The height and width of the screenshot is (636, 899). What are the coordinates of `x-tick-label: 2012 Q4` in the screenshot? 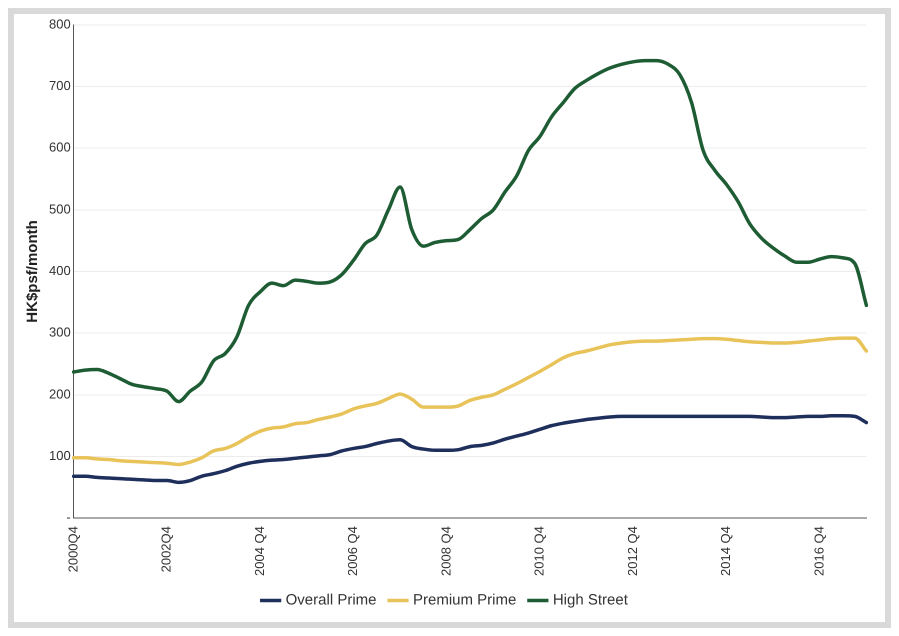 It's located at (632, 551).